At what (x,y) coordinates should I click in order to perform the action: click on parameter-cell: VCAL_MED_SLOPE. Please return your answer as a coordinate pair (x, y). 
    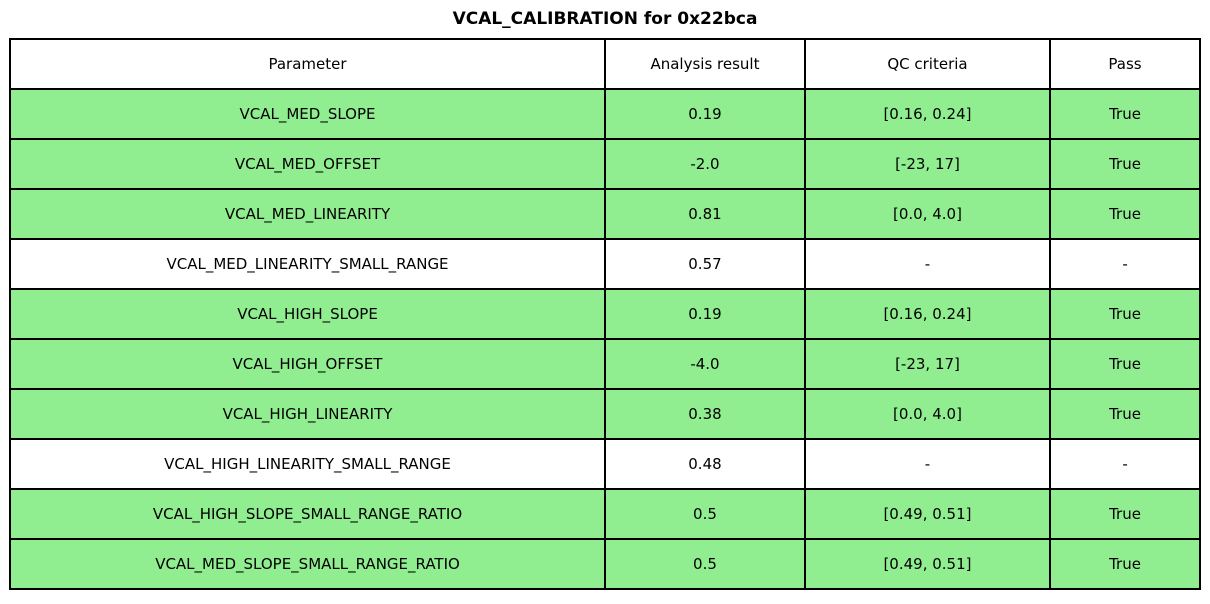
    Looking at the image, I should click on (307, 114).